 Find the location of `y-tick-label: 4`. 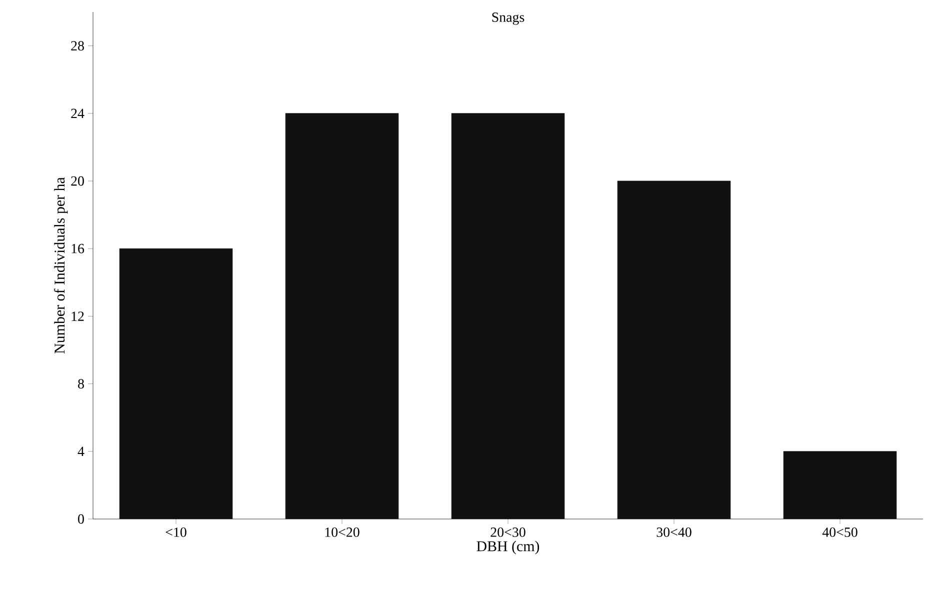

y-tick-label: 4 is located at coordinates (81, 451).